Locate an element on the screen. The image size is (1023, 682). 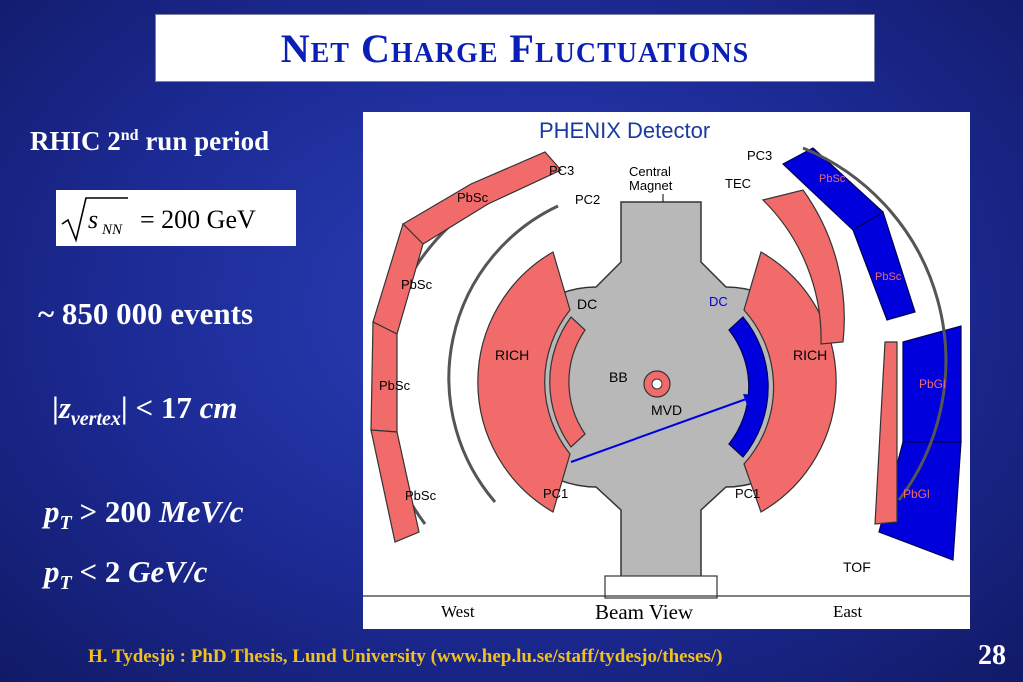
label-west-rich: RICH is located at coordinates (512, 355).